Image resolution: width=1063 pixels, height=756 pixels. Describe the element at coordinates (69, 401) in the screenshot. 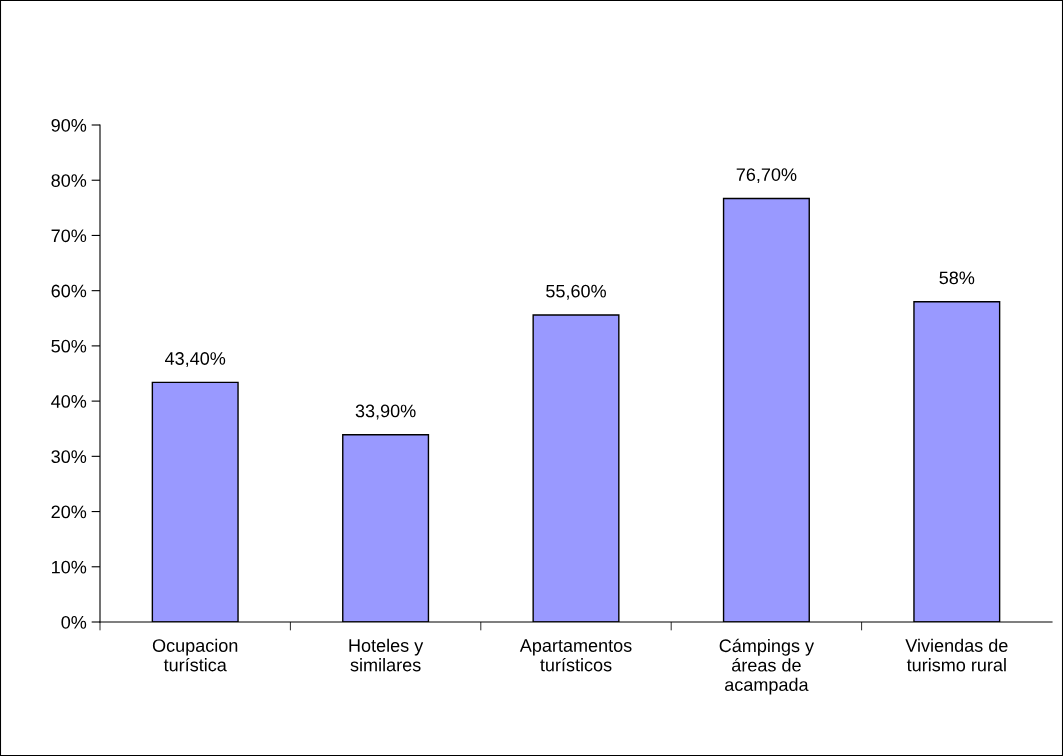

I see `y-tick-label: 40%` at that location.